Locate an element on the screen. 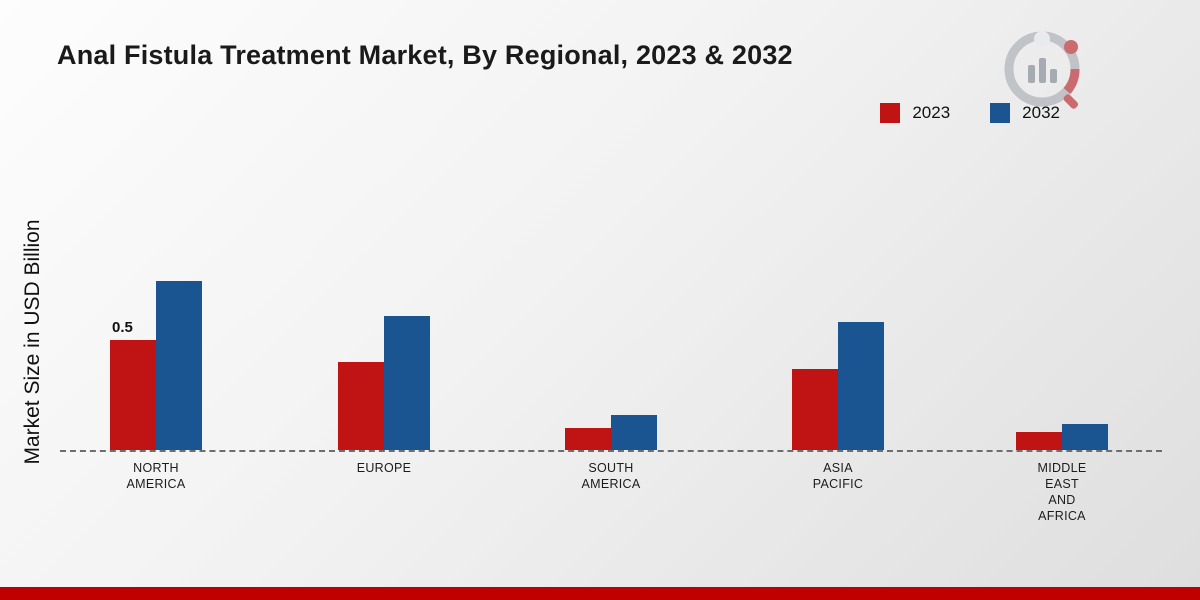  x-axis-baseline is located at coordinates (611, 451).